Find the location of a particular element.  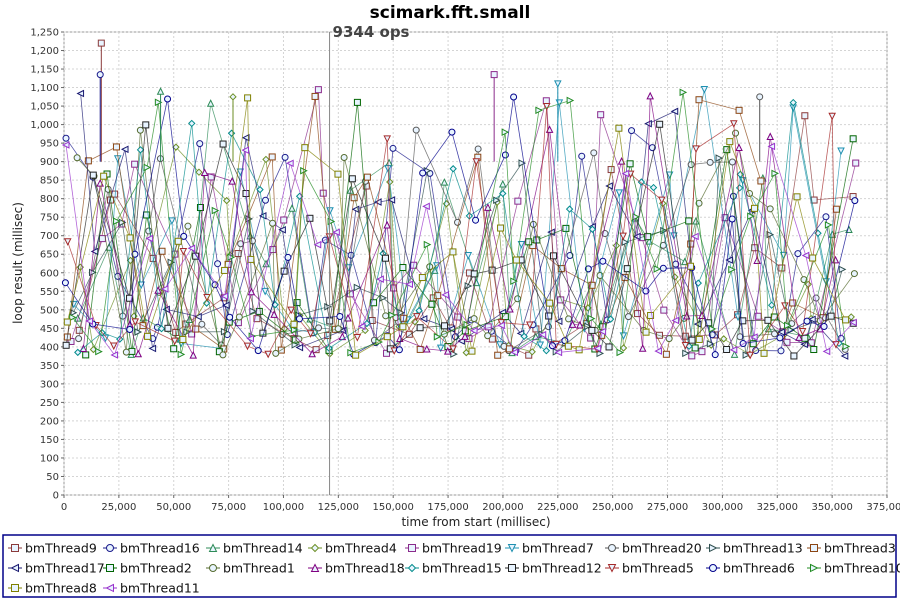

legend-item-bmThread20: bmThread20 is located at coordinates (653, 548).